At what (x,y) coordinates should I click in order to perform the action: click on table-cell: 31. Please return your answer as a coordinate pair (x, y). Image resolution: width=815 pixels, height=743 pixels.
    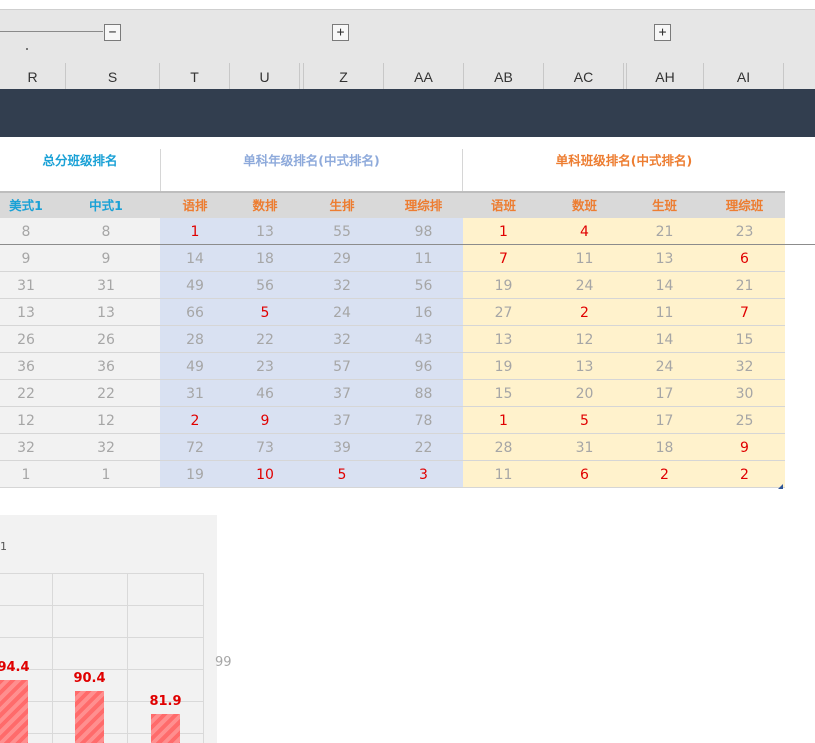
    Looking at the image, I should click on (106, 285).